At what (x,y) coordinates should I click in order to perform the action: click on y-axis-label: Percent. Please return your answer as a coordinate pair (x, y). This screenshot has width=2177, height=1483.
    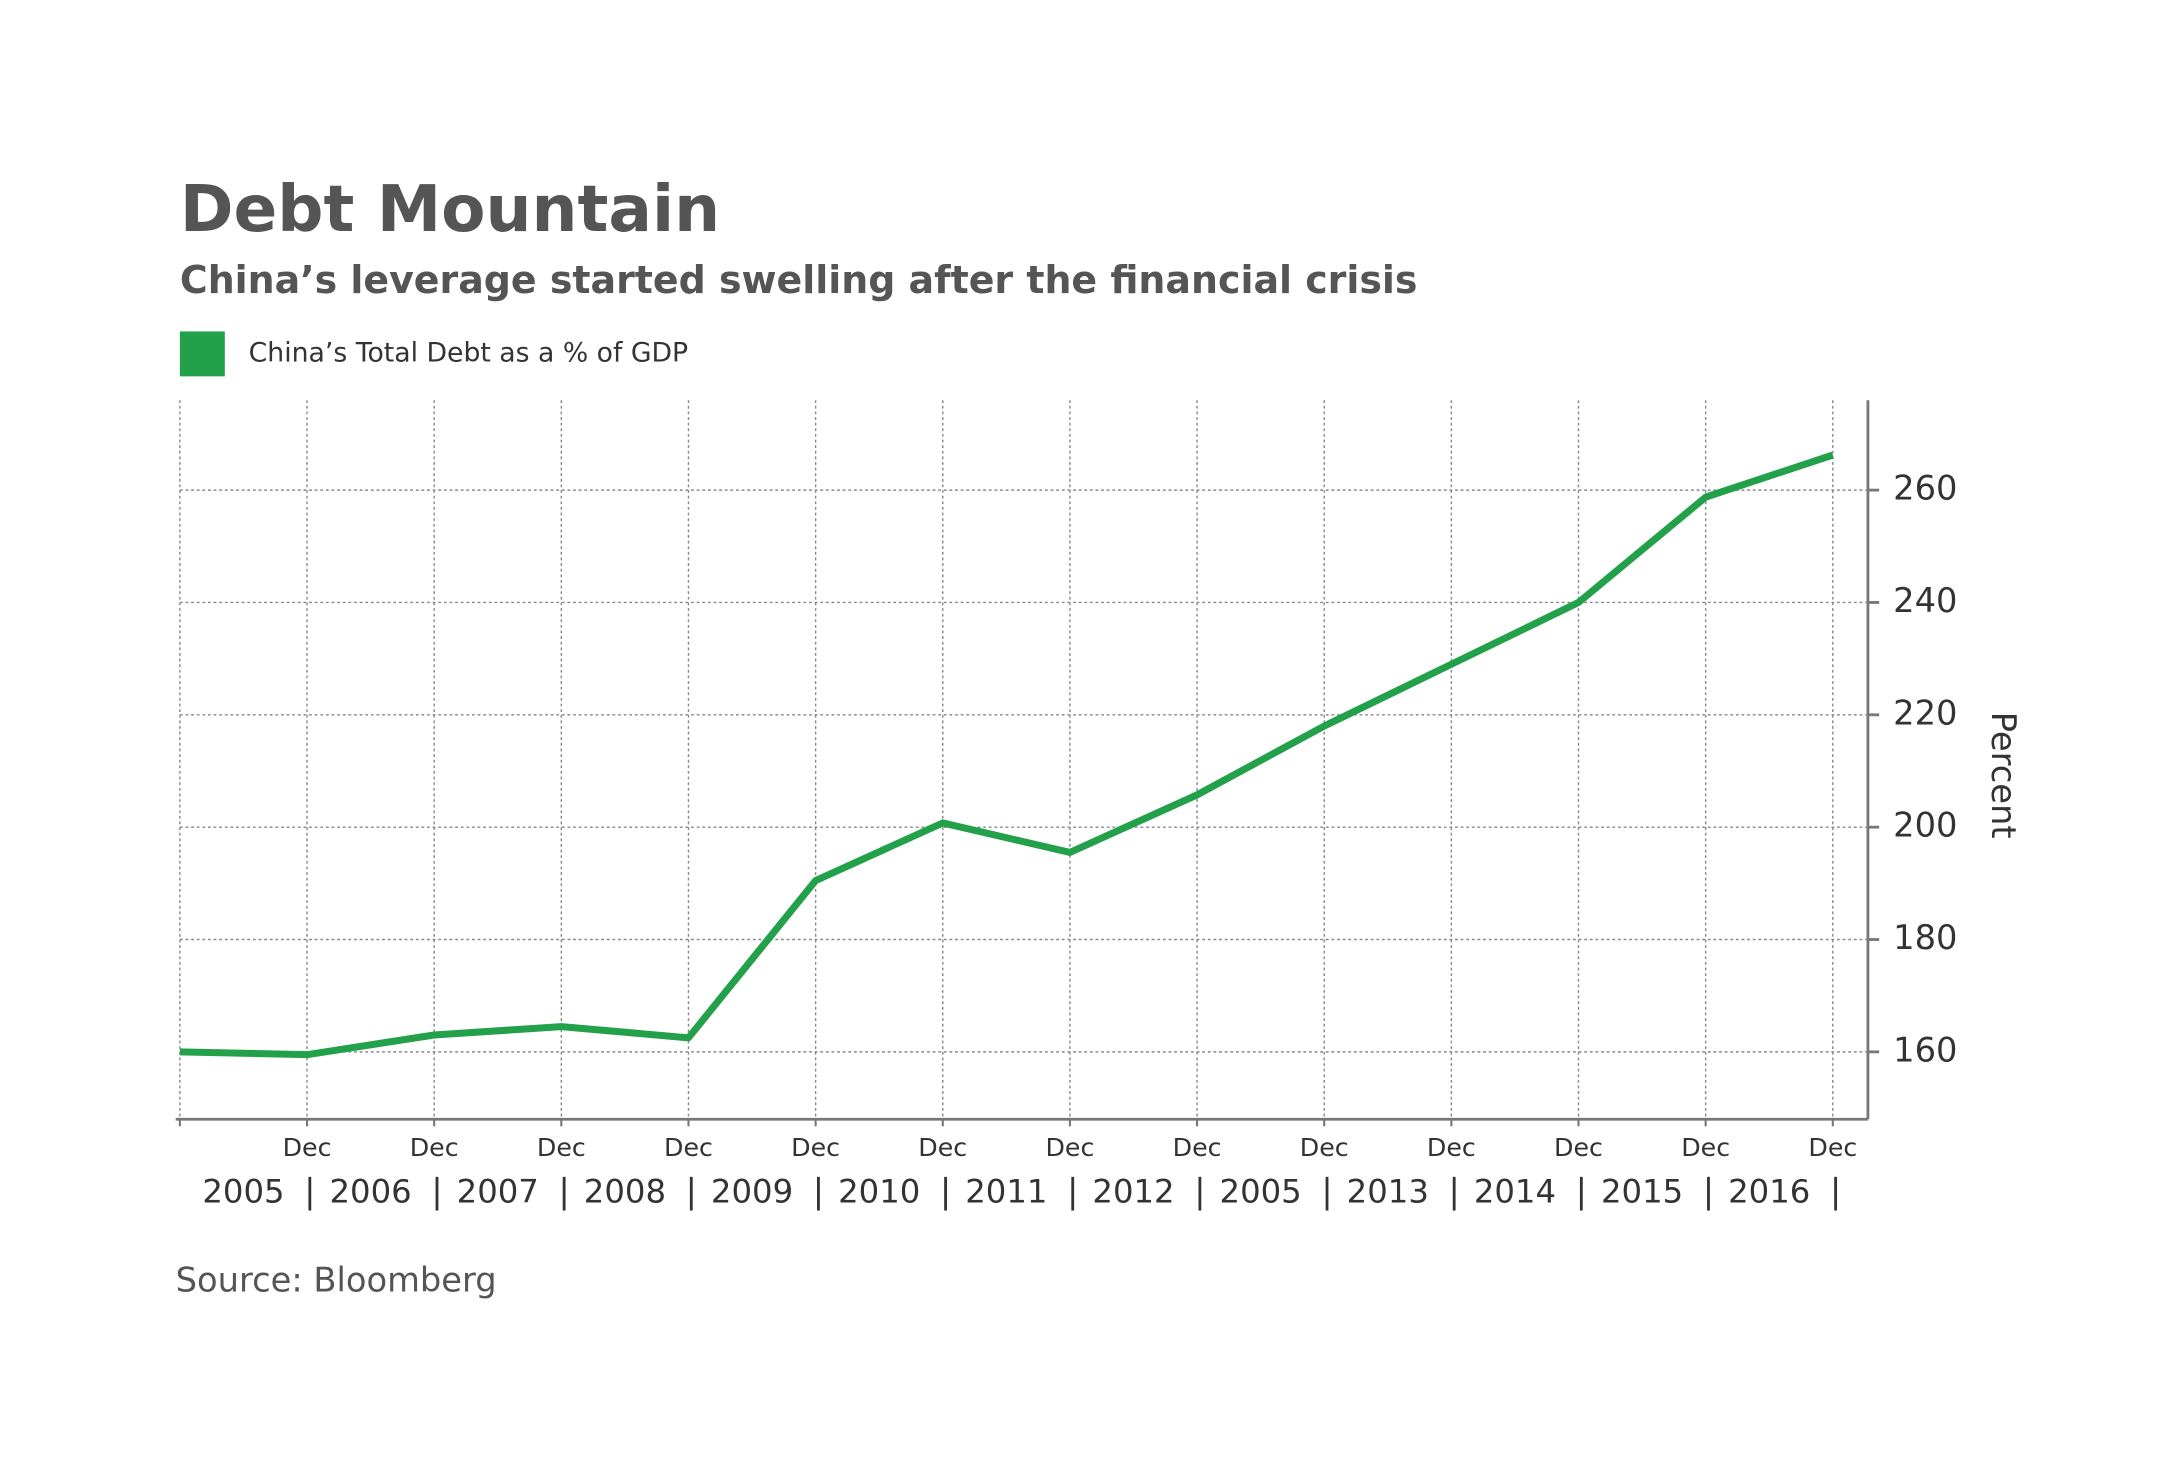
    Looking at the image, I should click on (2003, 775).